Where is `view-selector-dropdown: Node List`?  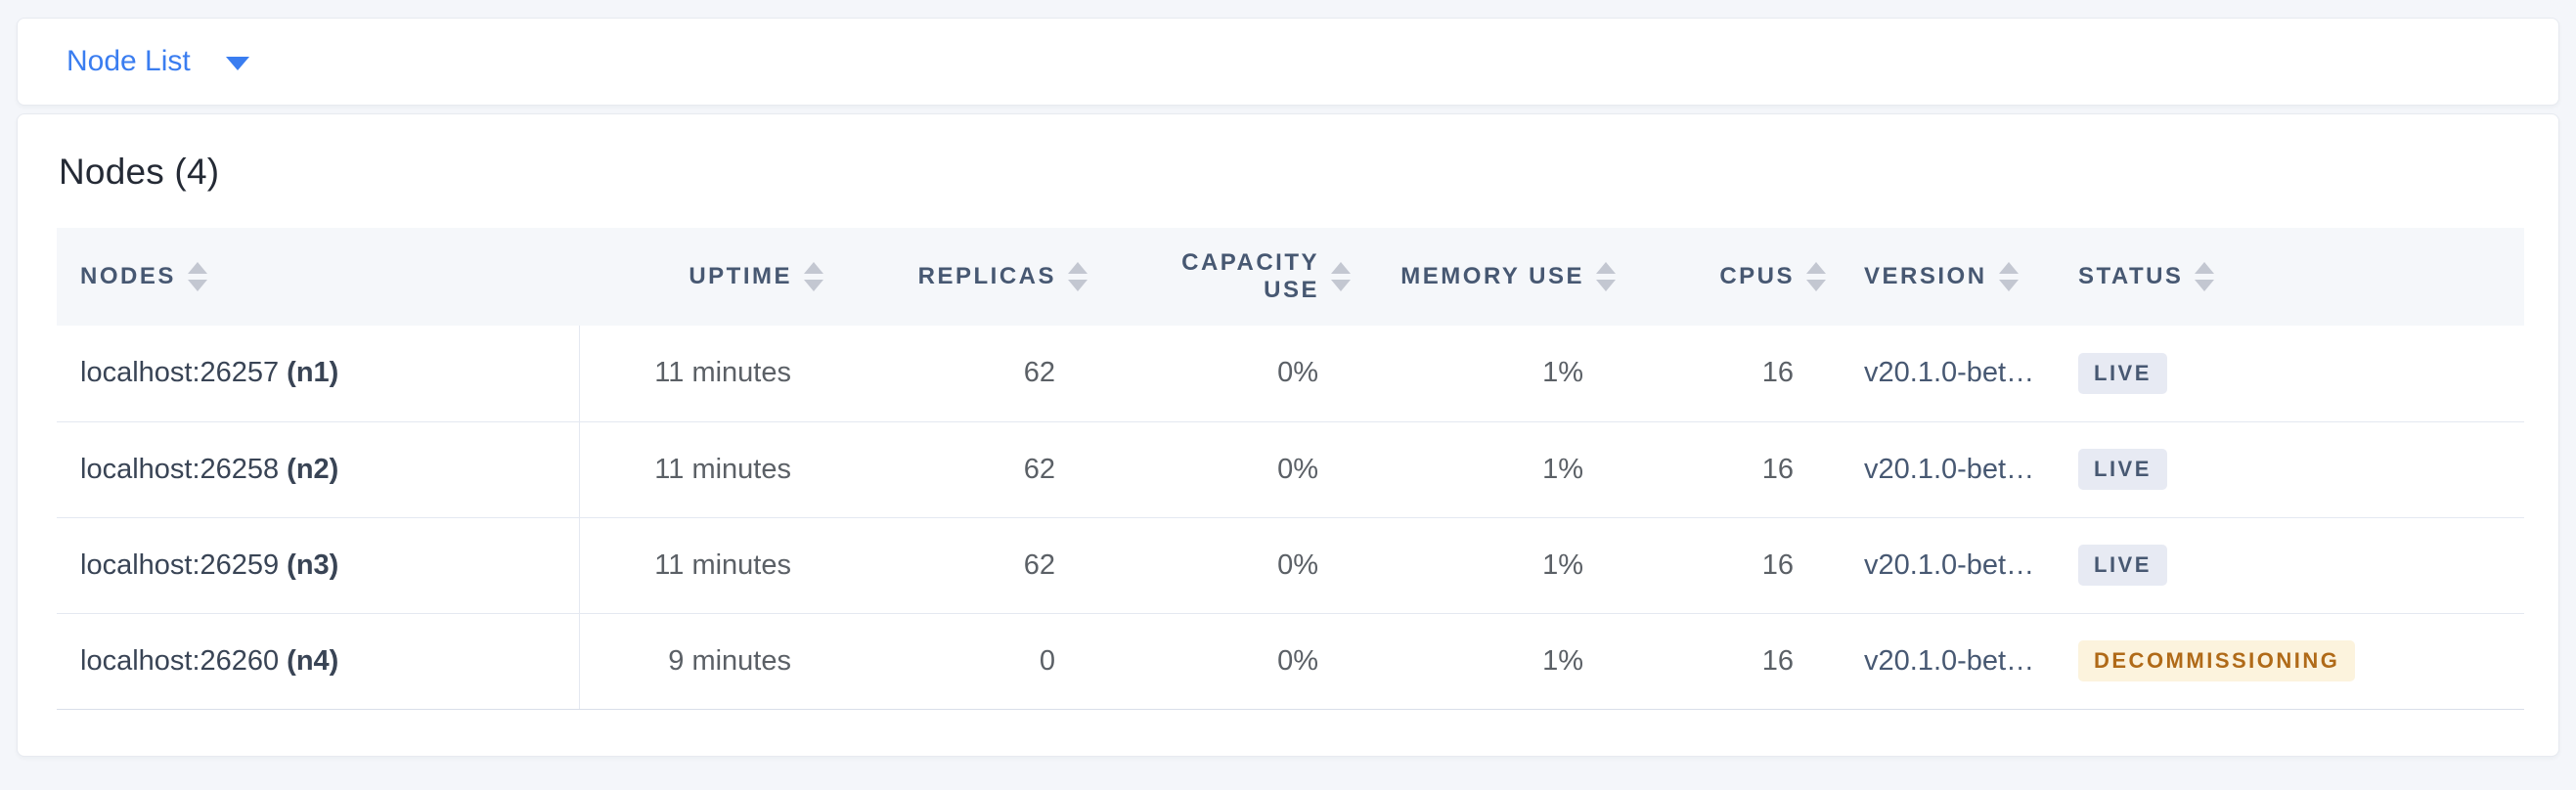 view-selector-dropdown: Node List is located at coordinates (158, 61).